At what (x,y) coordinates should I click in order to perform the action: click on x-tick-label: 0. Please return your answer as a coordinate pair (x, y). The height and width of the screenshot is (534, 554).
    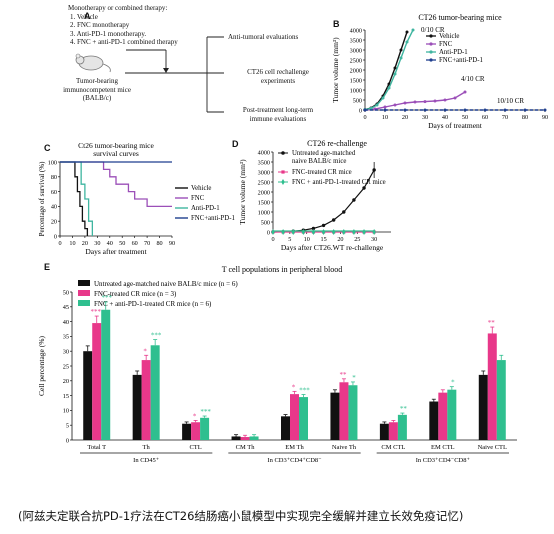
    Looking at the image, I should click on (59, 243).